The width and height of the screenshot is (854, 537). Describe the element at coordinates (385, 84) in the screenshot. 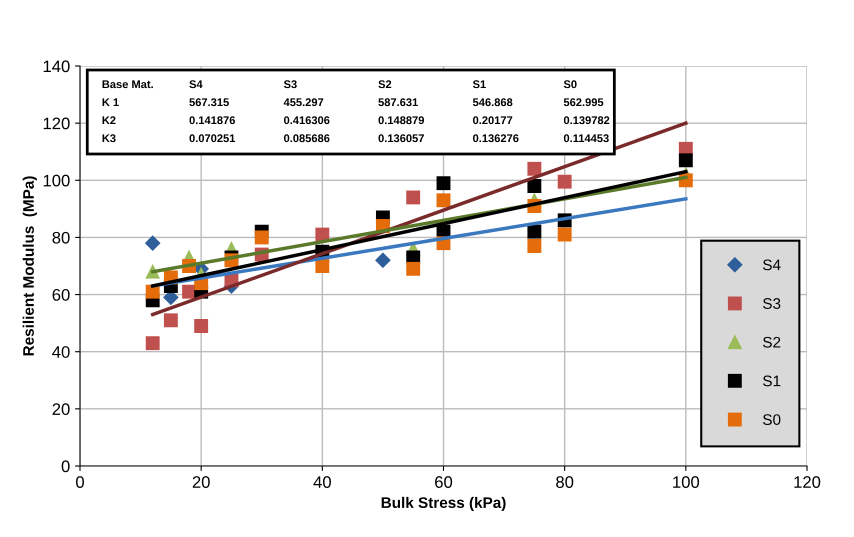

I see `annotation: S2` at that location.